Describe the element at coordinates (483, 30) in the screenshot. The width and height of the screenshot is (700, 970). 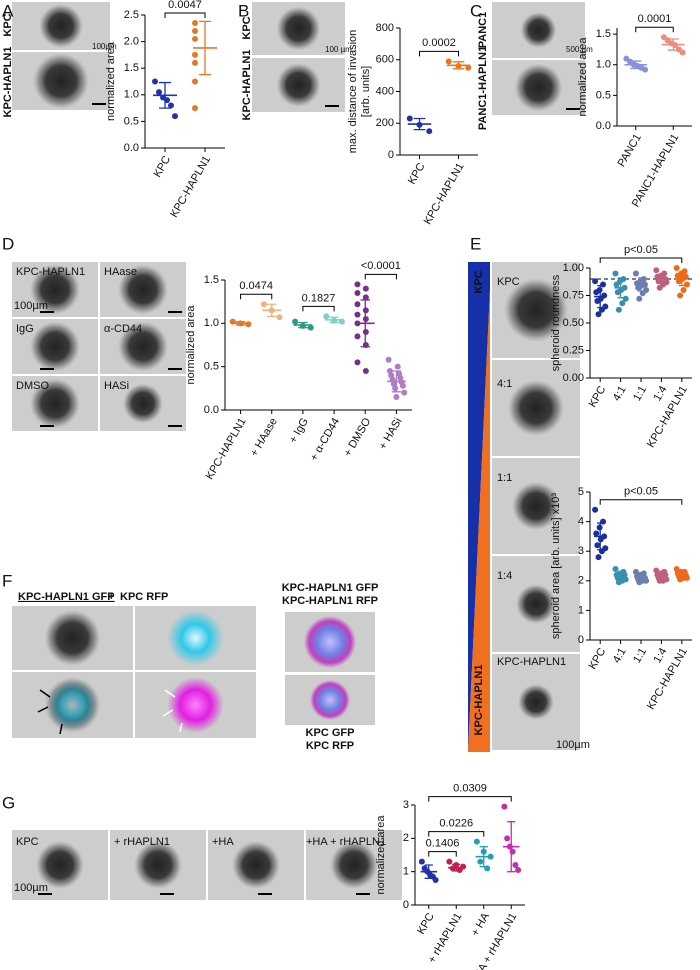
I see `panel-label: PANC1` at that location.